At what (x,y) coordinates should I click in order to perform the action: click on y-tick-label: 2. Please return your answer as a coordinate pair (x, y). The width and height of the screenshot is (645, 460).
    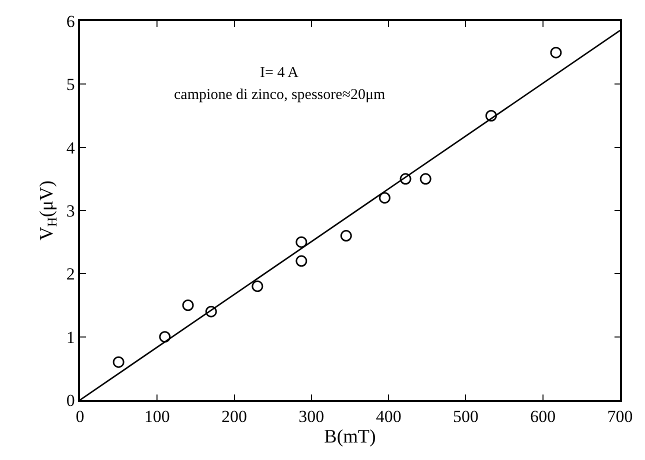
    Looking at the image, I should click on (70, 274).